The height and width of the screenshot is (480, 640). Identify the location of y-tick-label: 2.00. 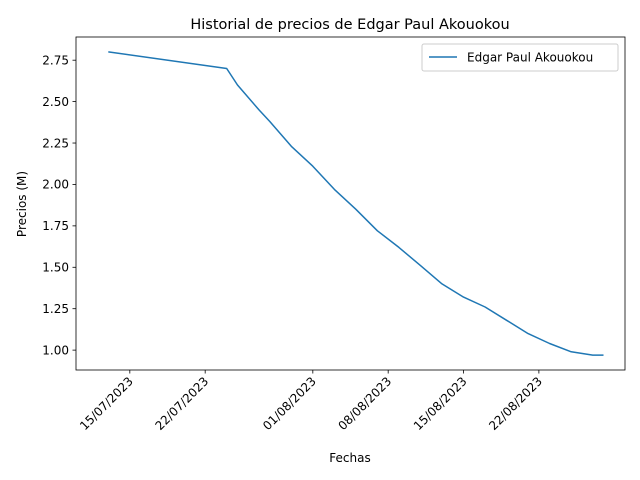
(55, 185).